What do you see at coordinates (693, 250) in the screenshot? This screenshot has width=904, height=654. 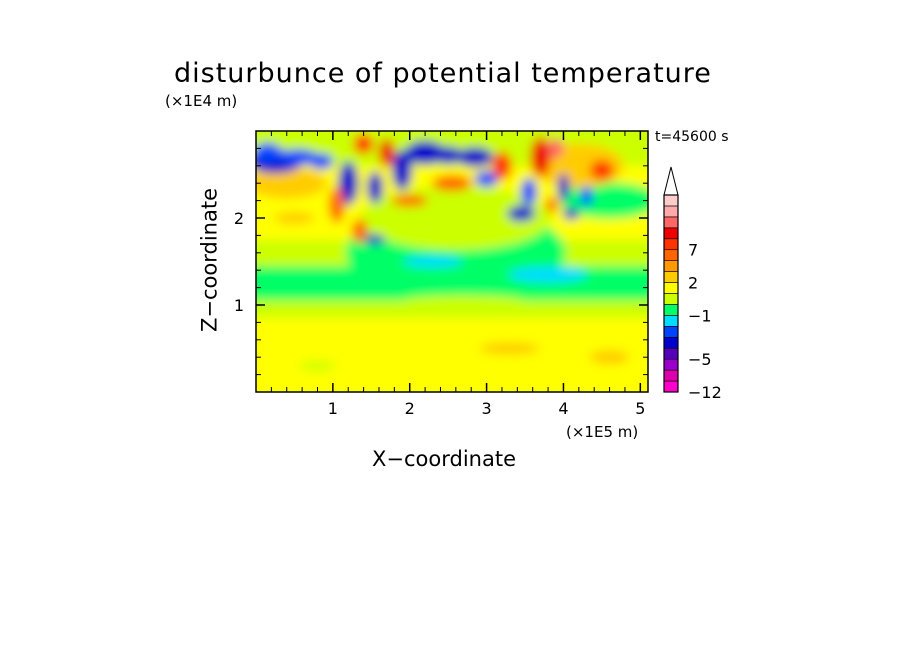 I see `colorbar-tick-label: 7` at bounding box center [693, 250].